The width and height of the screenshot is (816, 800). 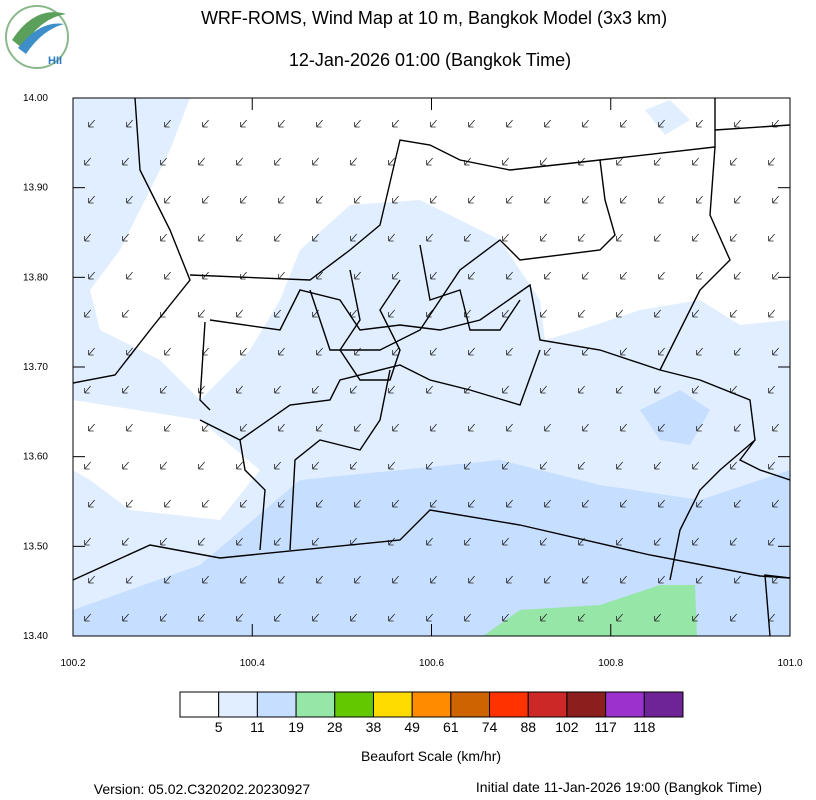 What do you see at coordinates (335, 727) in the screenshot?
I see `colorbar-label: 28` at bounding box center [335, 727].